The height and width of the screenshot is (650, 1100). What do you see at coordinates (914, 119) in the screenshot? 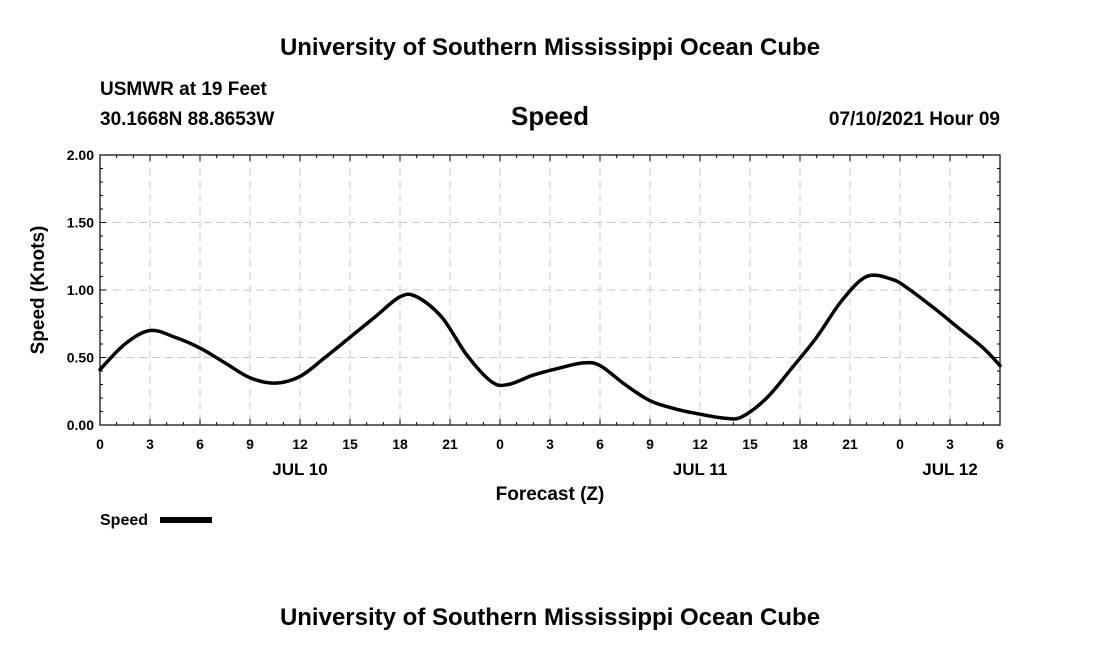
I see `timestamp-label: 07/10/2021 Hour 09` at bounding box center [914, 119].